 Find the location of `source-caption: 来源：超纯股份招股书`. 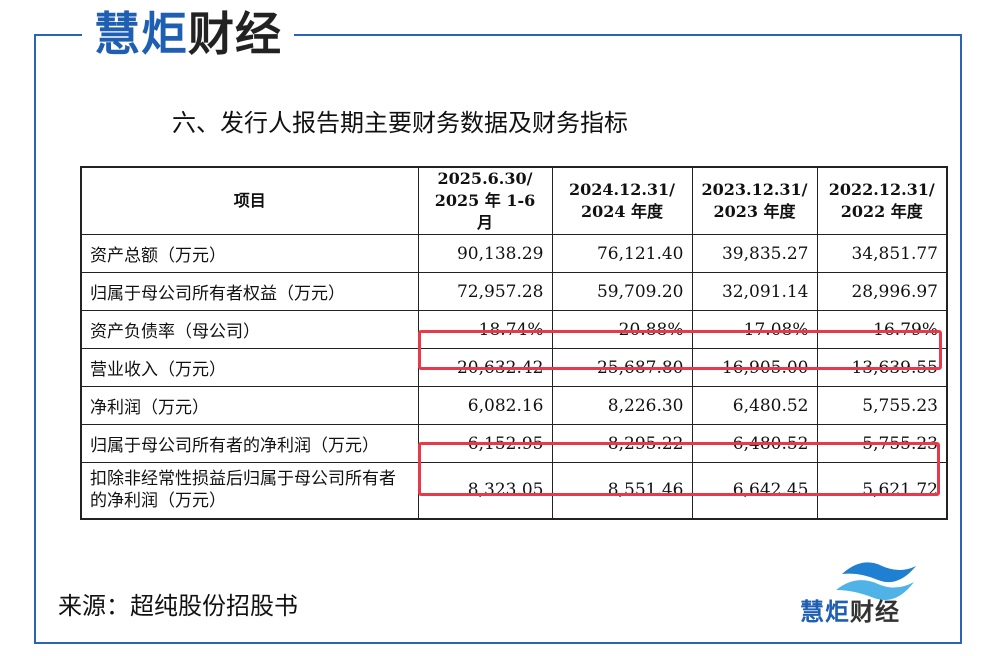

source-caption: 来源：超纯股份招股书 is located at coordinates (178, 606).